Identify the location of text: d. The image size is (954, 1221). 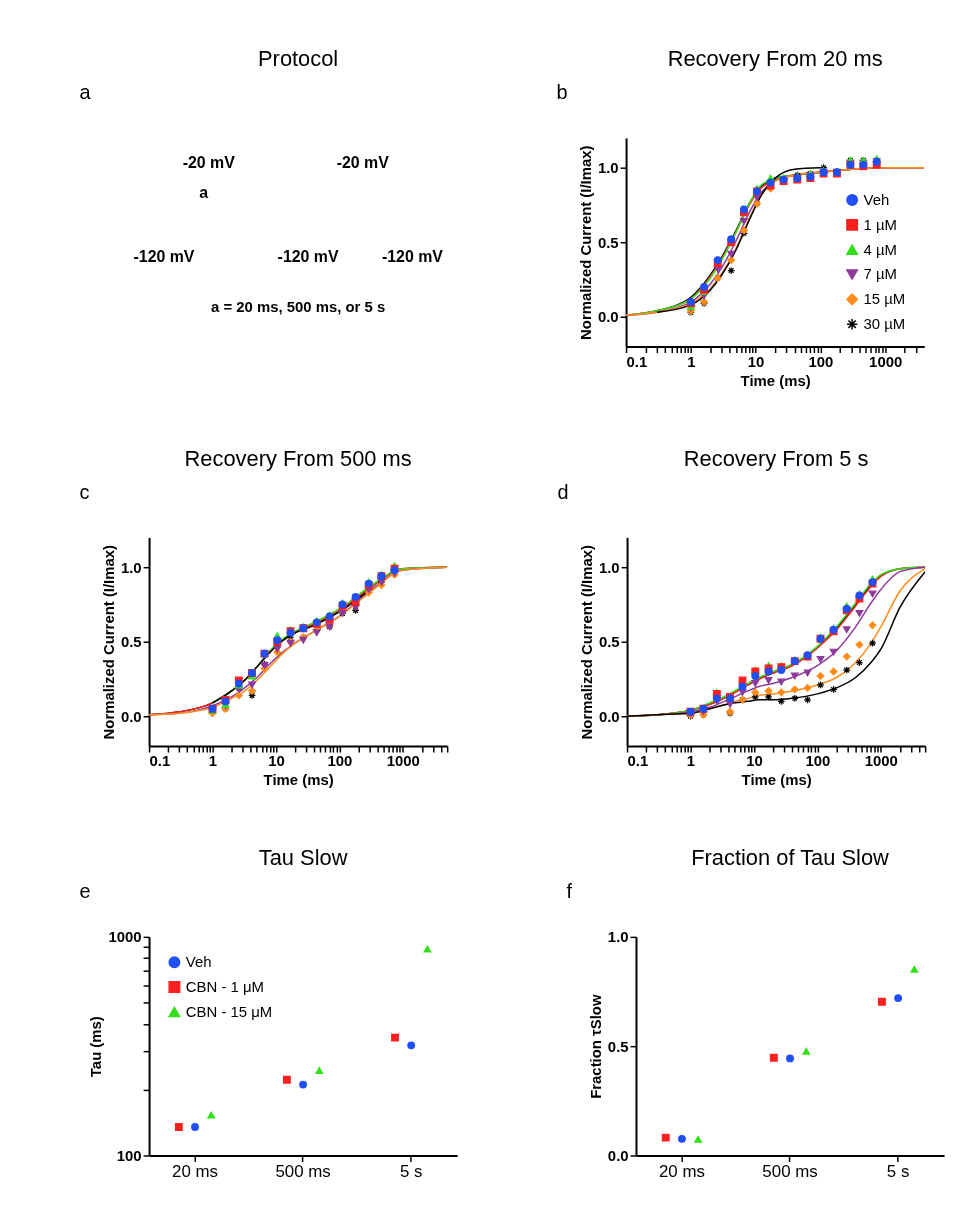
(563, 491).